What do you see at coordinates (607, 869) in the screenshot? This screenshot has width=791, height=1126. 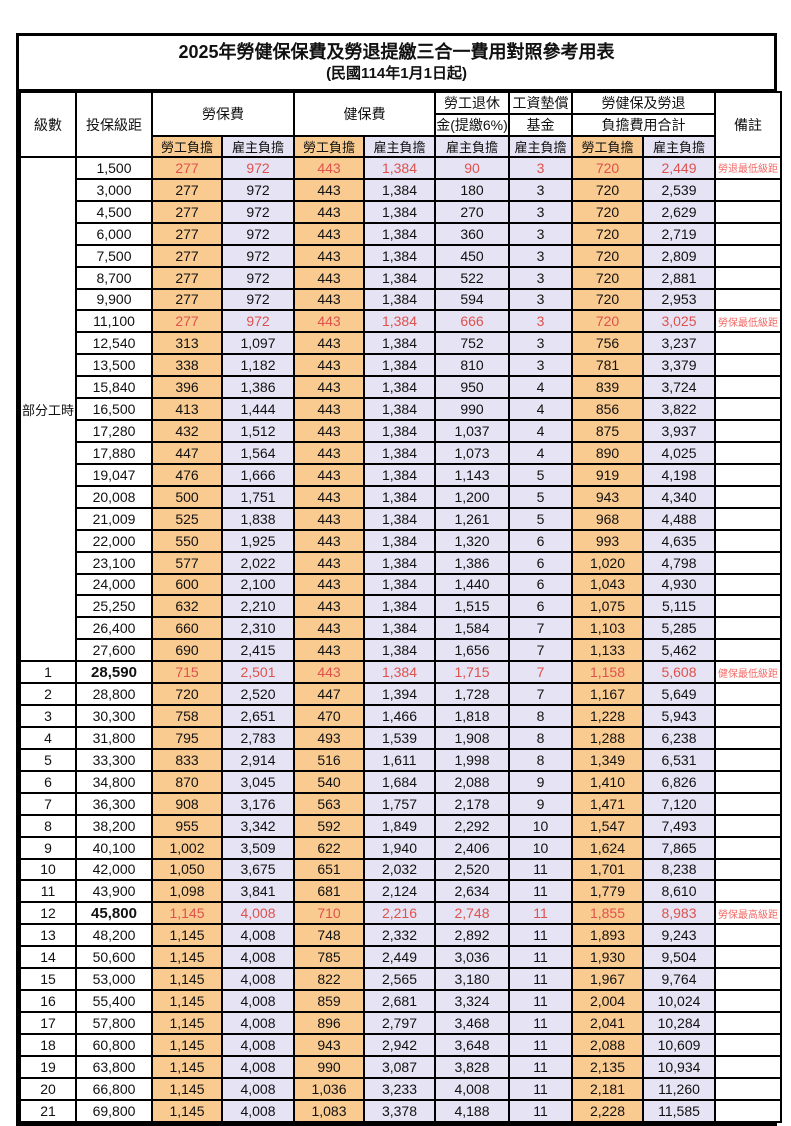 I see `total-employee-cell: 1,701` at bounding box center [607, 869].